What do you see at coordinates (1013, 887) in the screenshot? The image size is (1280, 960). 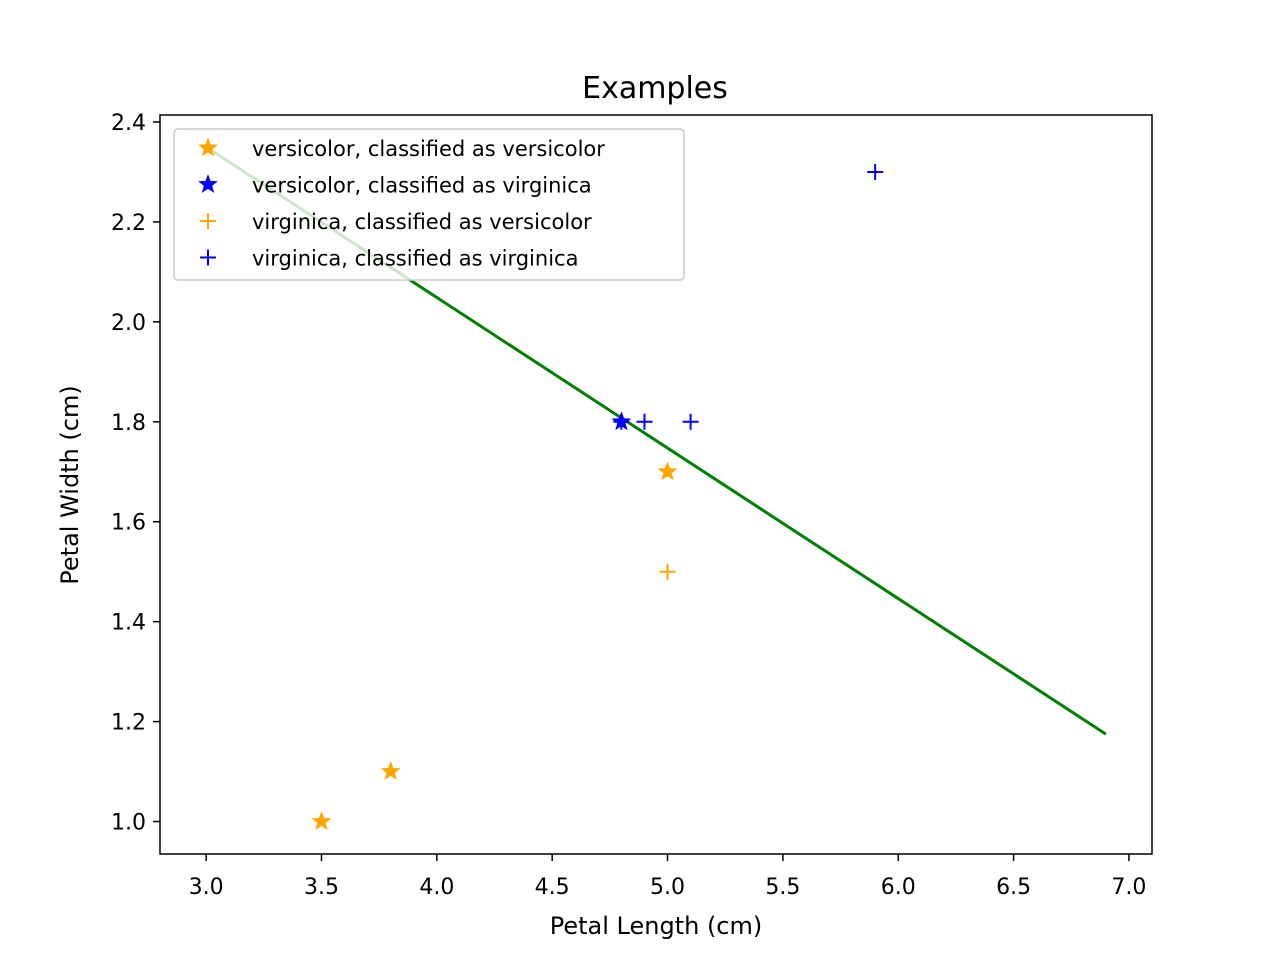 I see `x-tick-label: 6.5` at bounding box center [1013, 887].